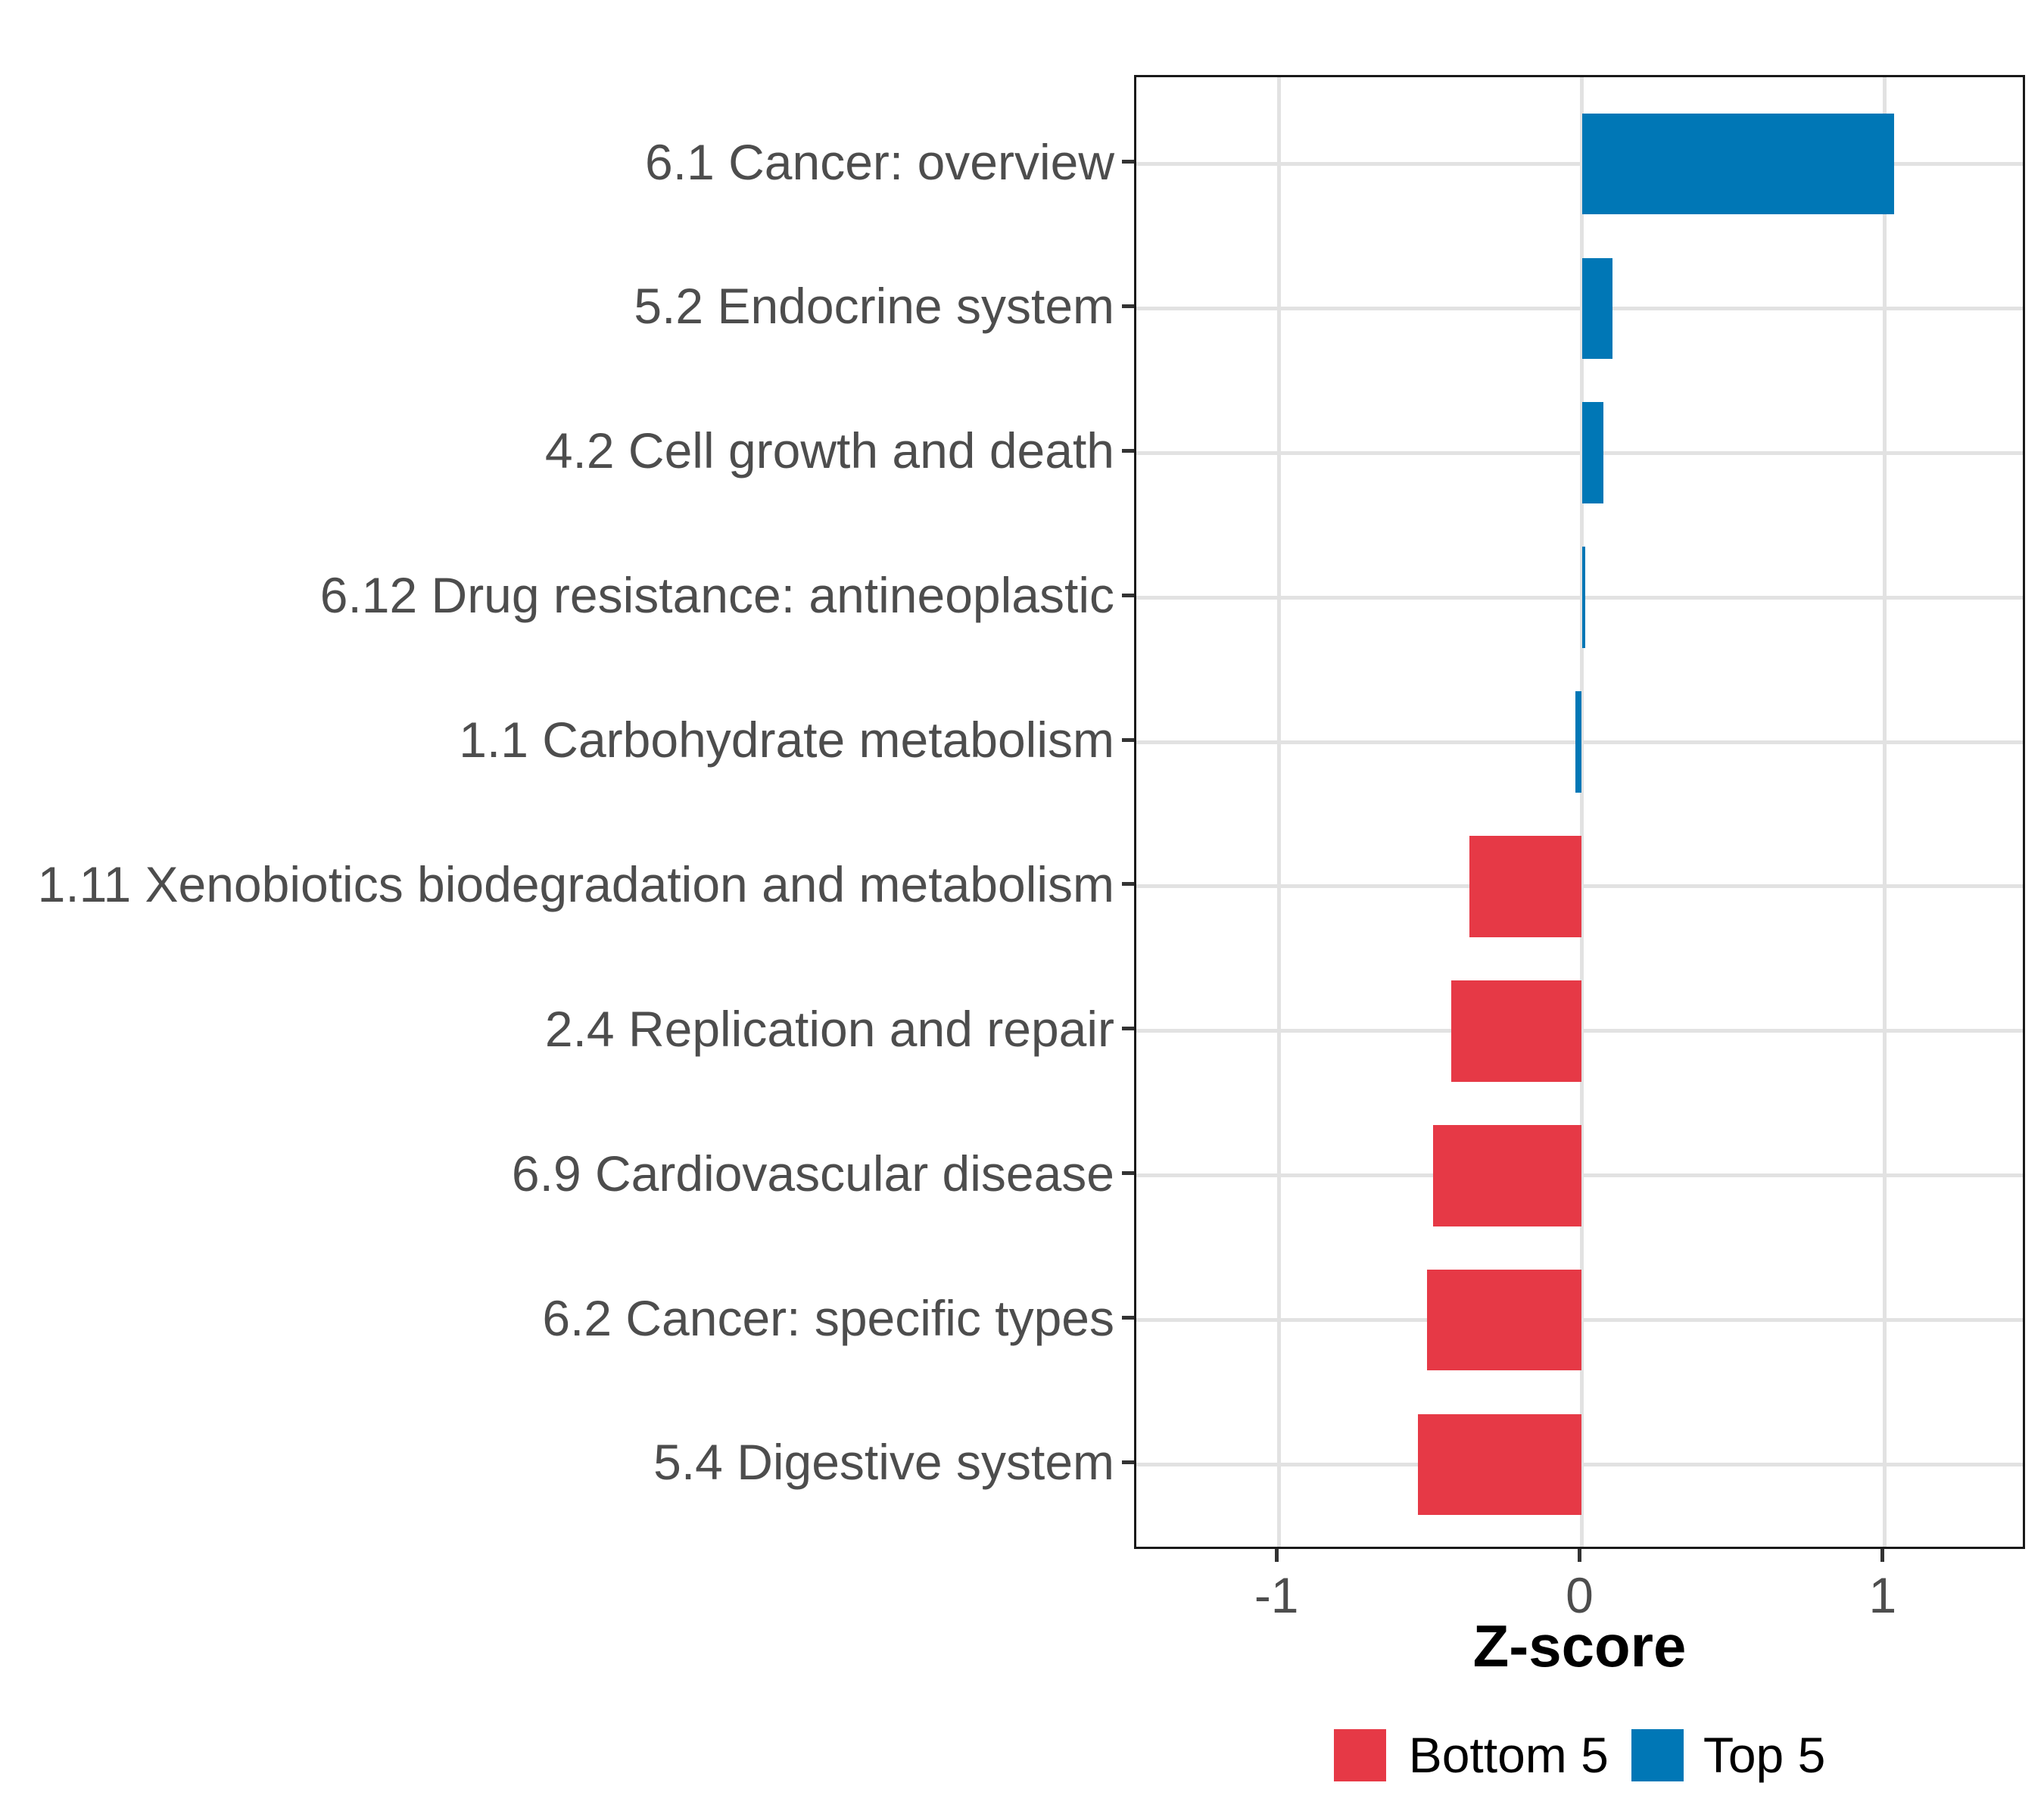  Describe the element at coordinates (829, 450) in the screenshot. I see `category-label: 4.2 Cell growth and death` at that location.